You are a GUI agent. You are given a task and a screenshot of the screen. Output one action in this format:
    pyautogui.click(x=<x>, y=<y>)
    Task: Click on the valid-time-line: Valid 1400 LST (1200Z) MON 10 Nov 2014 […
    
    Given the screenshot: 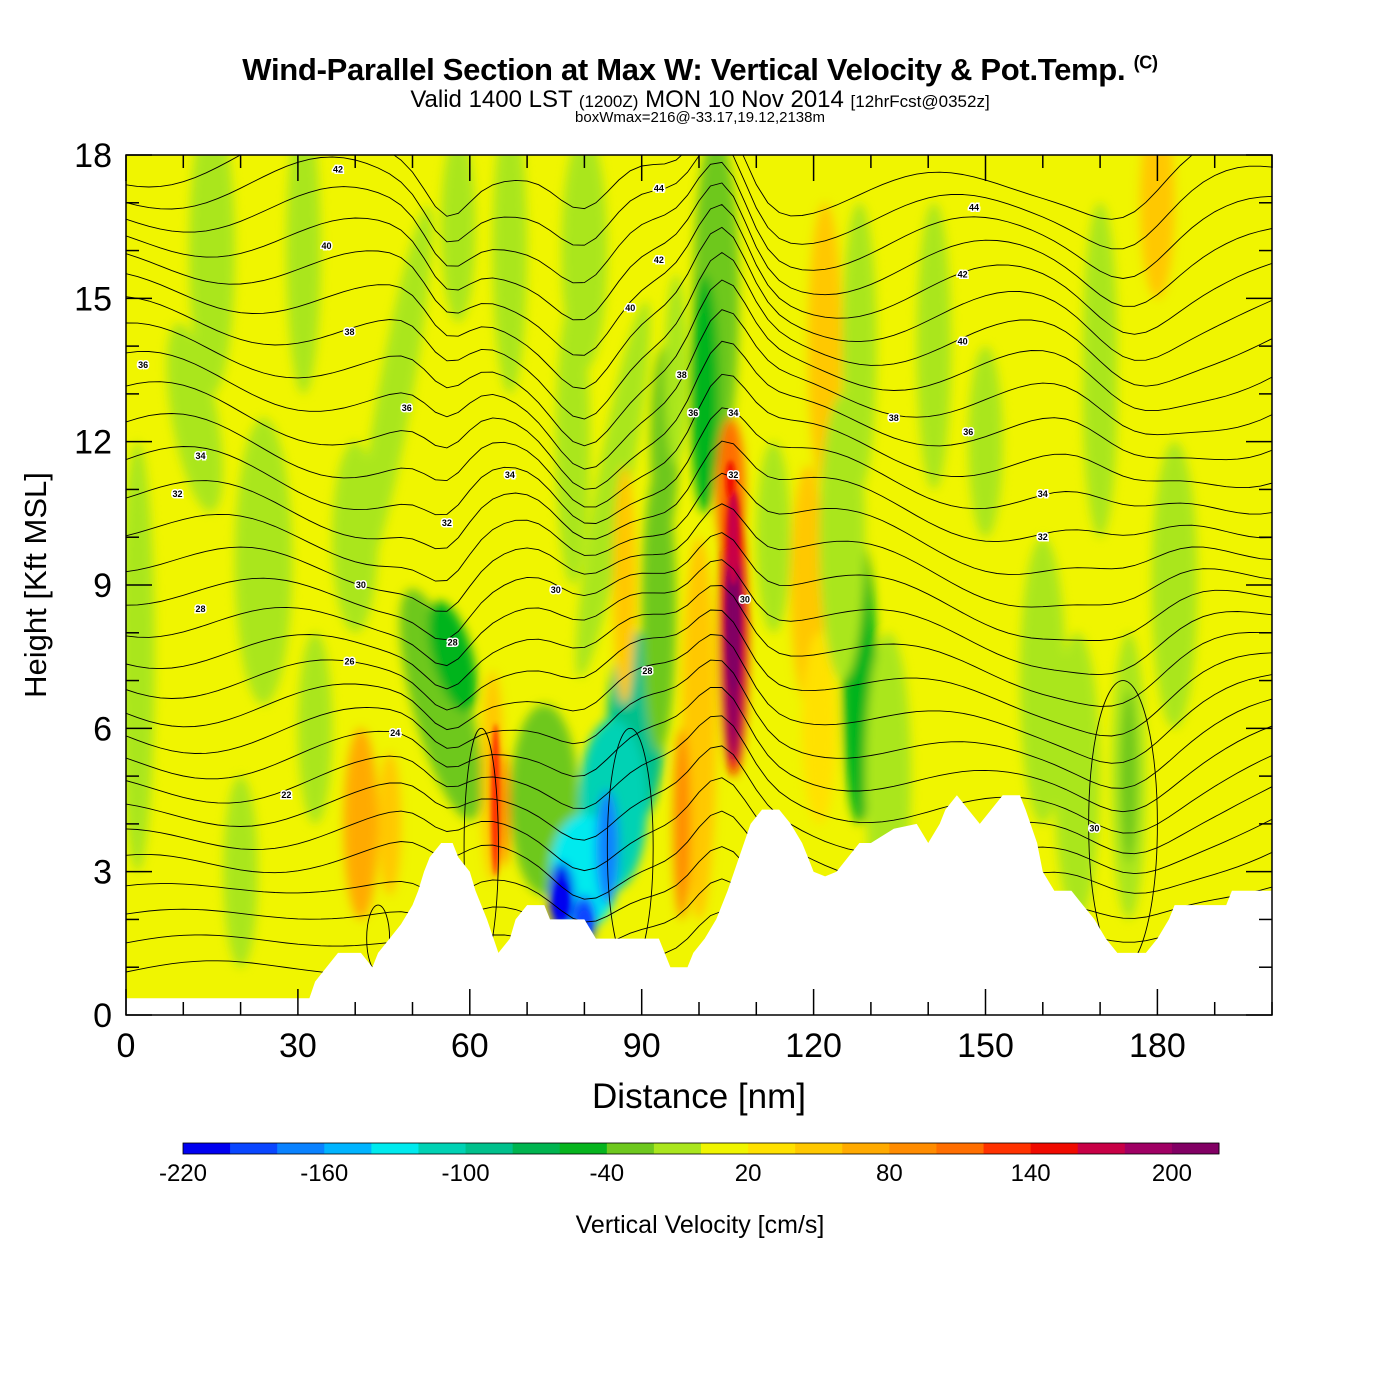 What is the action you would take?
    pyautogui.click(x=700, y=100)
    